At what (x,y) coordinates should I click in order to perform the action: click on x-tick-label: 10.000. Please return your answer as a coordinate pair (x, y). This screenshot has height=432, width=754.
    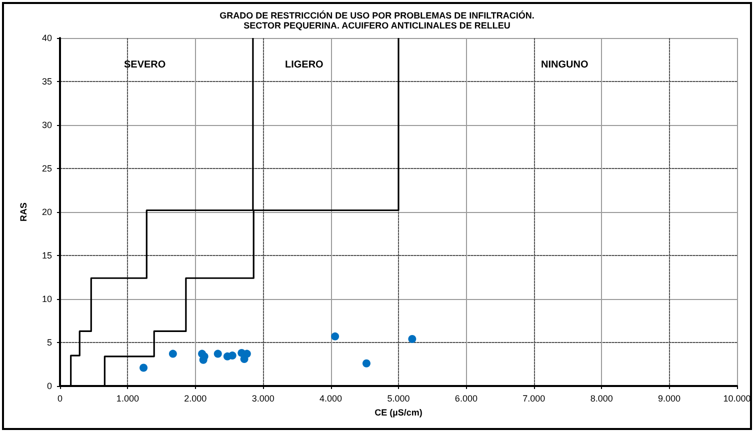
    Looking at the image, I should click on (737, 399).